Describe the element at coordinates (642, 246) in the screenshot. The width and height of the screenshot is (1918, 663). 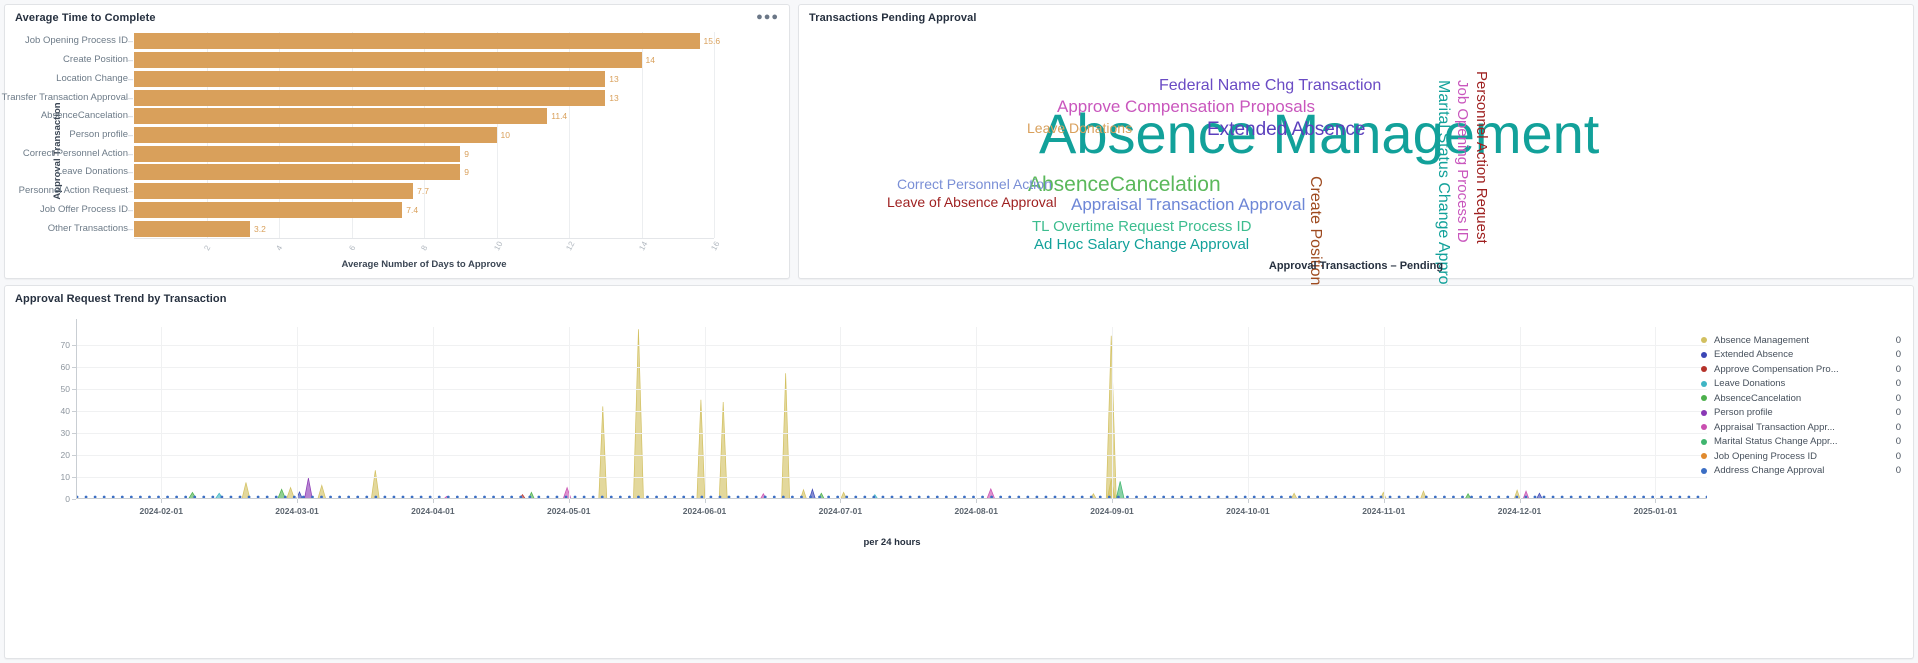
I see `bar-x-tick-label: 14` at that location.